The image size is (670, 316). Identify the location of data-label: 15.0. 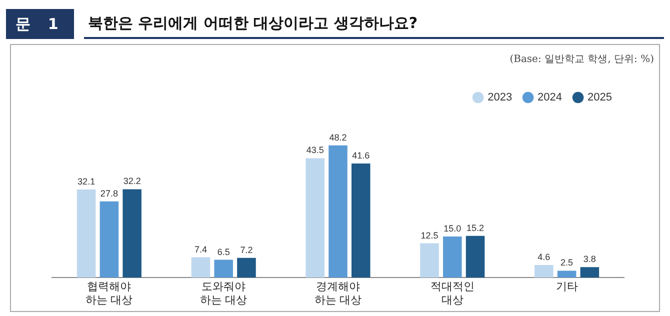
(453, 228).